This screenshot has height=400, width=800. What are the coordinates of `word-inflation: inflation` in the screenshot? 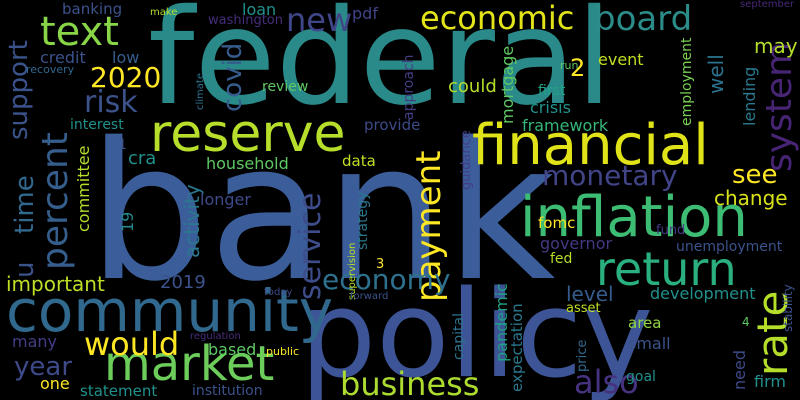 It's located at (634, 217).